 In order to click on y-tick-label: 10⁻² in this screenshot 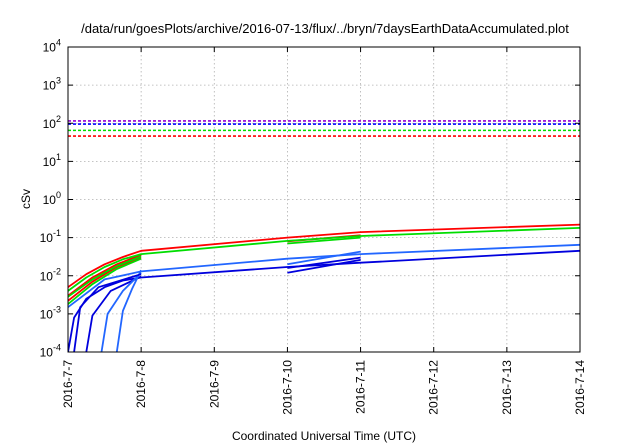, I will do `click(50, 274)`.